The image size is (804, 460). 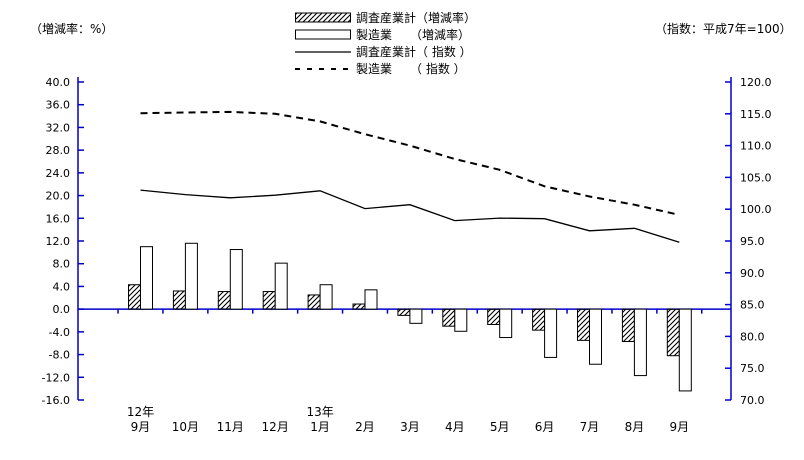 What do you see at coordinates (275, 427) in the screenshot?
I see `x-axis-month-label: 12月` at bounding box center [275, 427].